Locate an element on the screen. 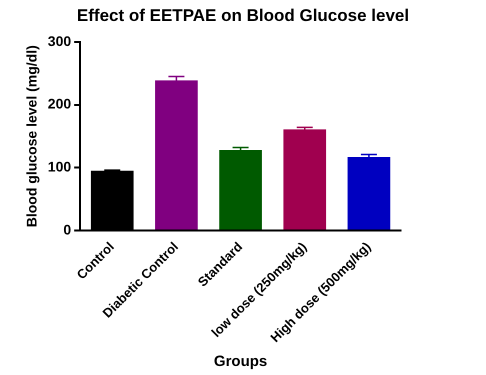  y-tick-label: 100 is located at coordinates (60, 166).